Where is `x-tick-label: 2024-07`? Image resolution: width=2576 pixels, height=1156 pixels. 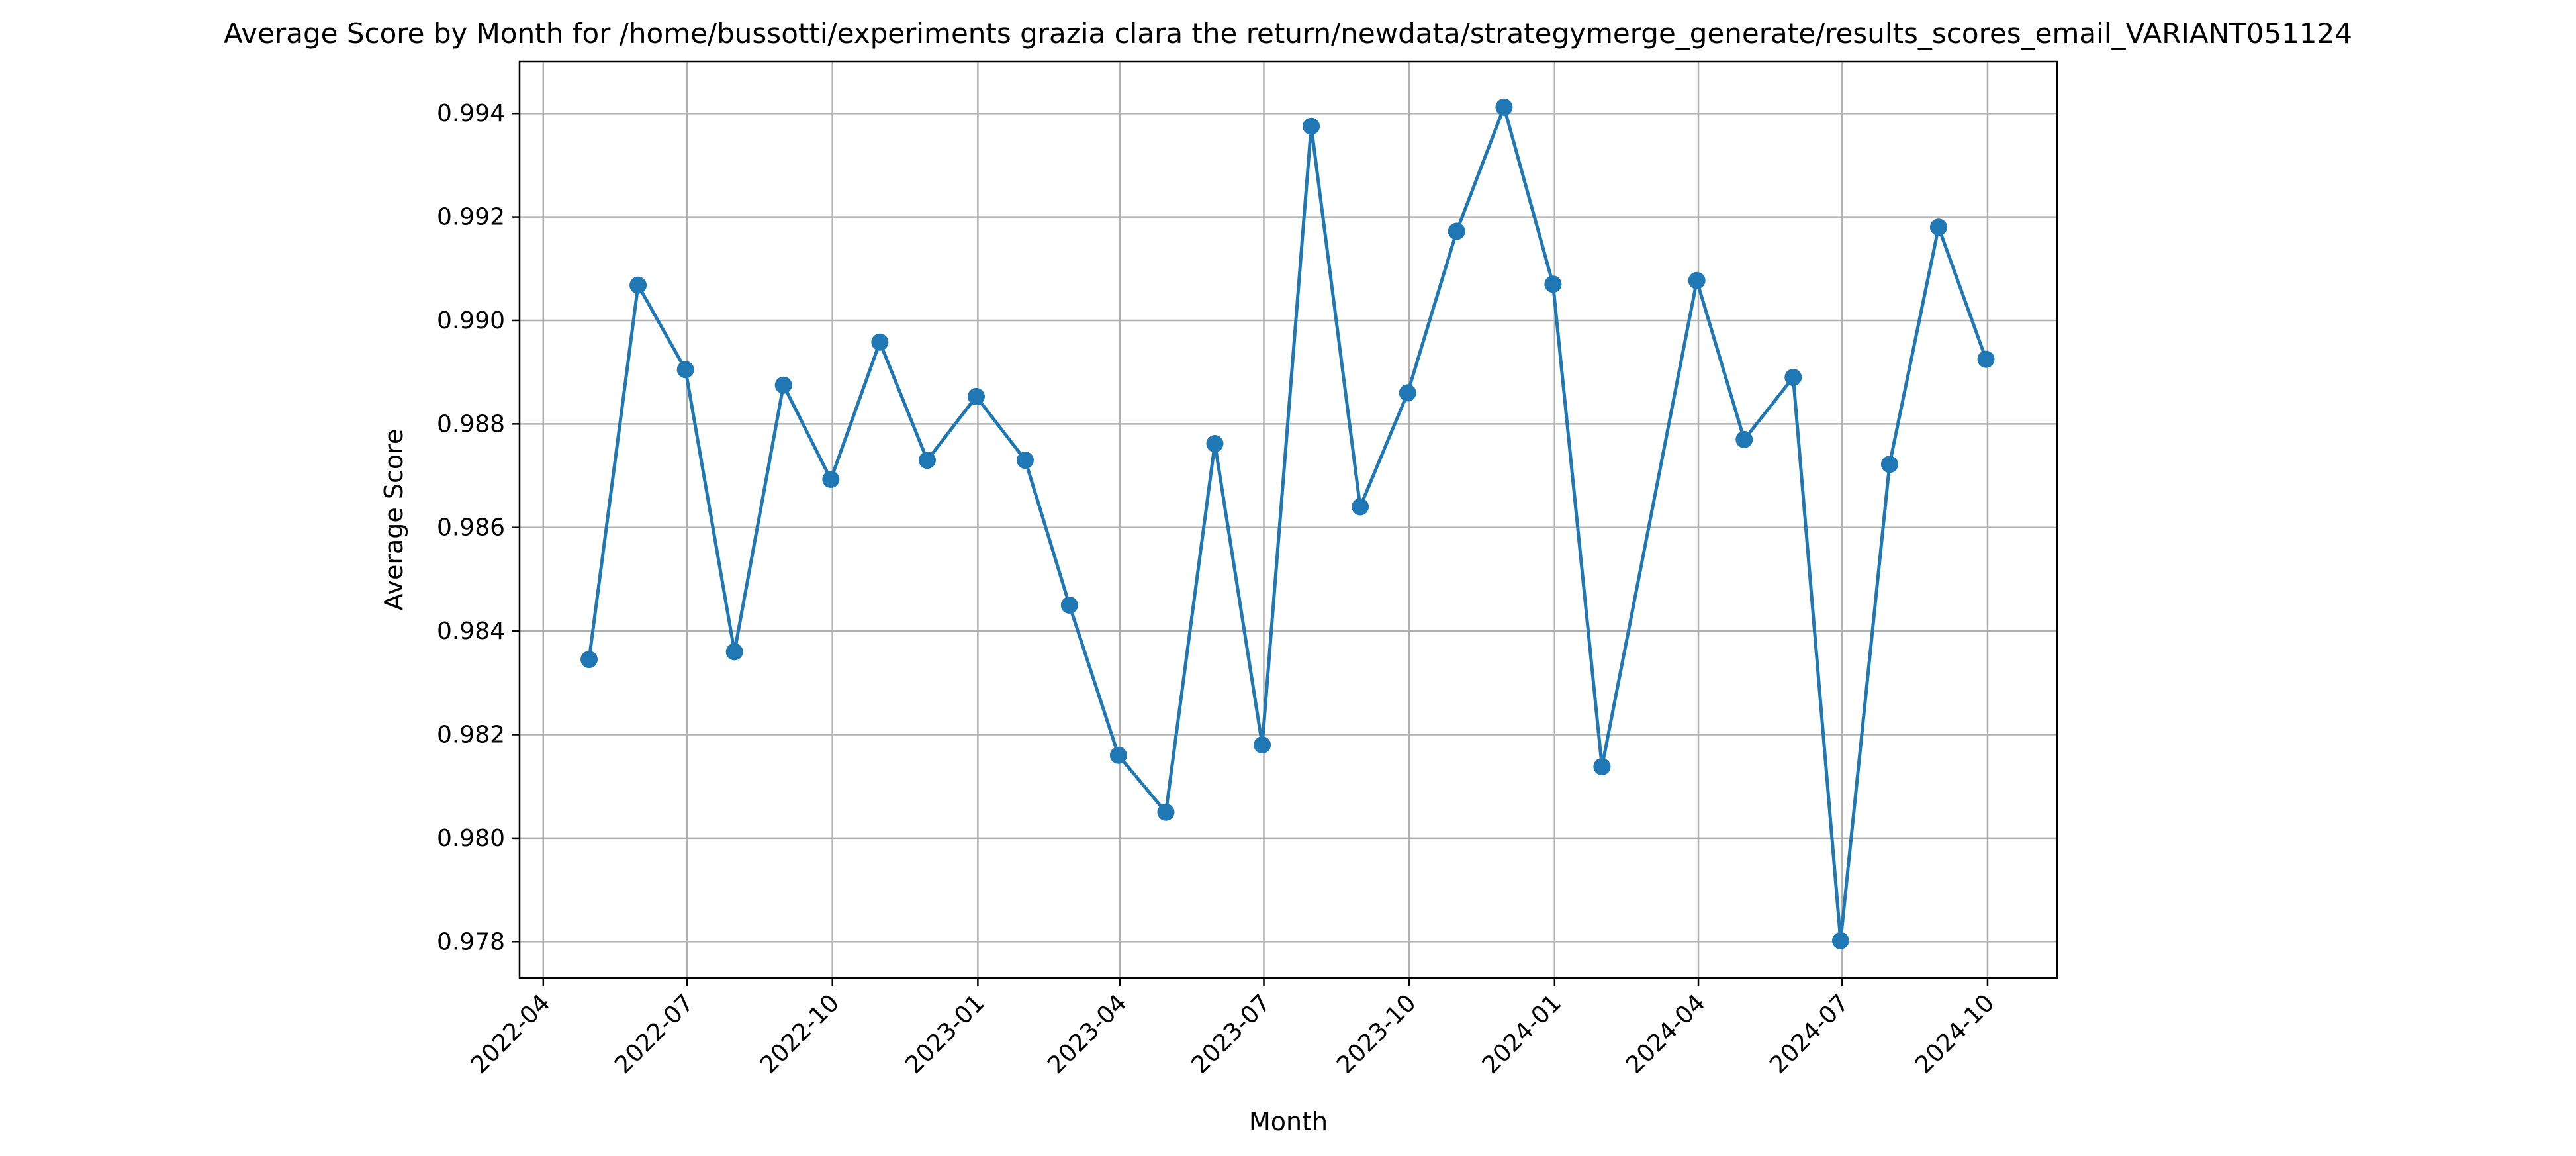
x-tick-label: 2024-07 is located at coordinates (1809, 1034).